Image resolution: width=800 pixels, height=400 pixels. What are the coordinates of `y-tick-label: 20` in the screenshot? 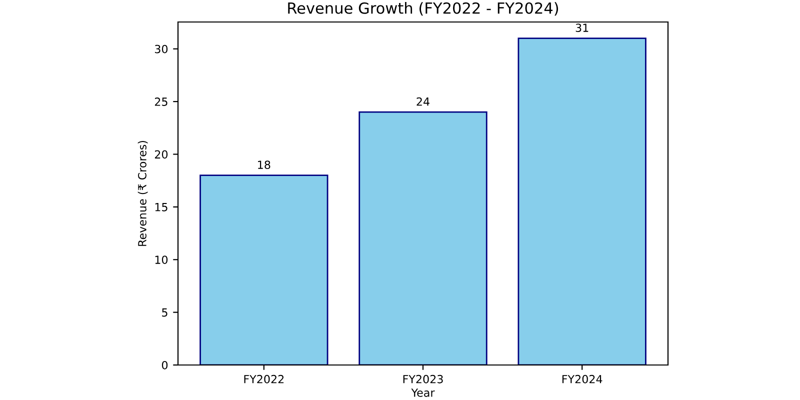 It's located at (161, 154).